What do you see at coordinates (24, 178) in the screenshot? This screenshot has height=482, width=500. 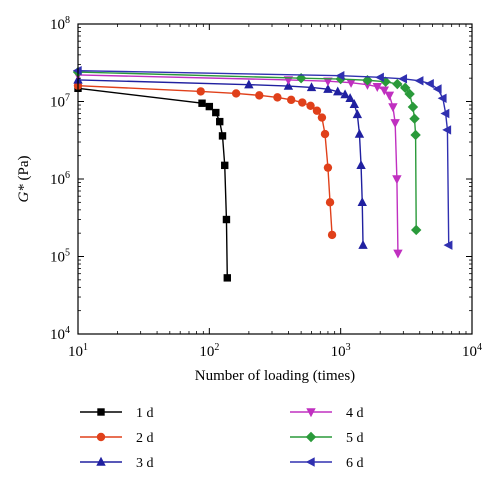 I see `y-axis-label: G* (Pa)` at bounding box center [24, 178].